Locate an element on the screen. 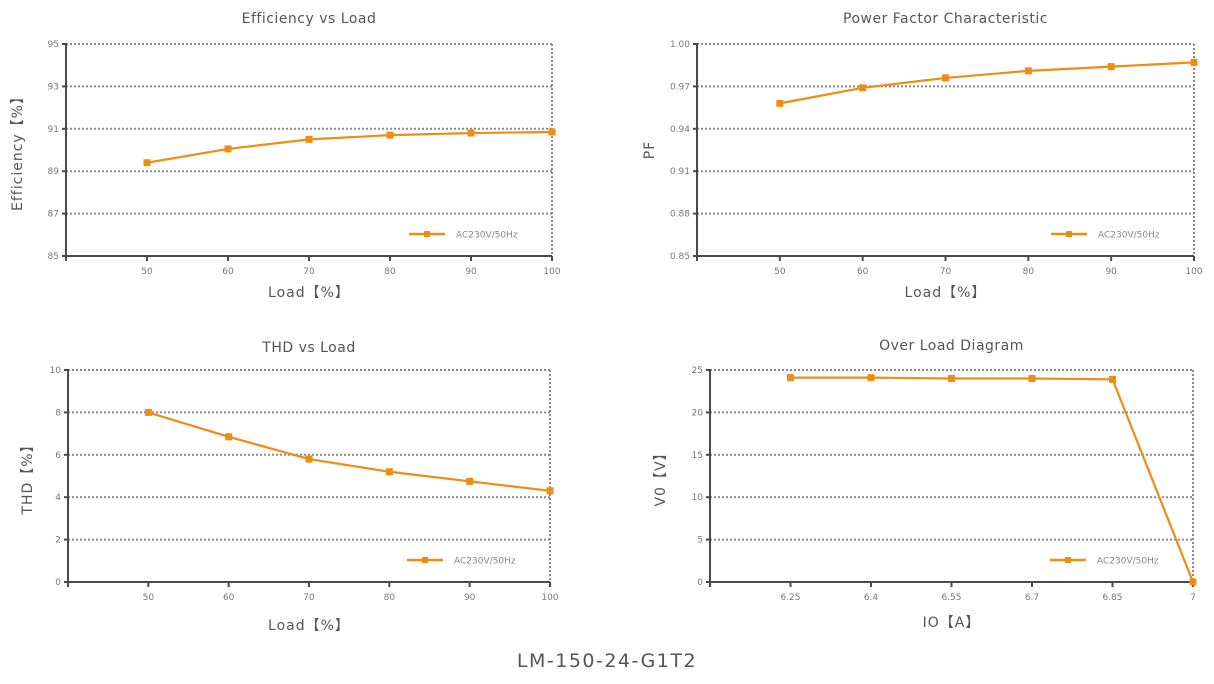 This screenshot has width=1214, height=684. y-axis-label: THD【%】 is located at coordinates (28, 476).